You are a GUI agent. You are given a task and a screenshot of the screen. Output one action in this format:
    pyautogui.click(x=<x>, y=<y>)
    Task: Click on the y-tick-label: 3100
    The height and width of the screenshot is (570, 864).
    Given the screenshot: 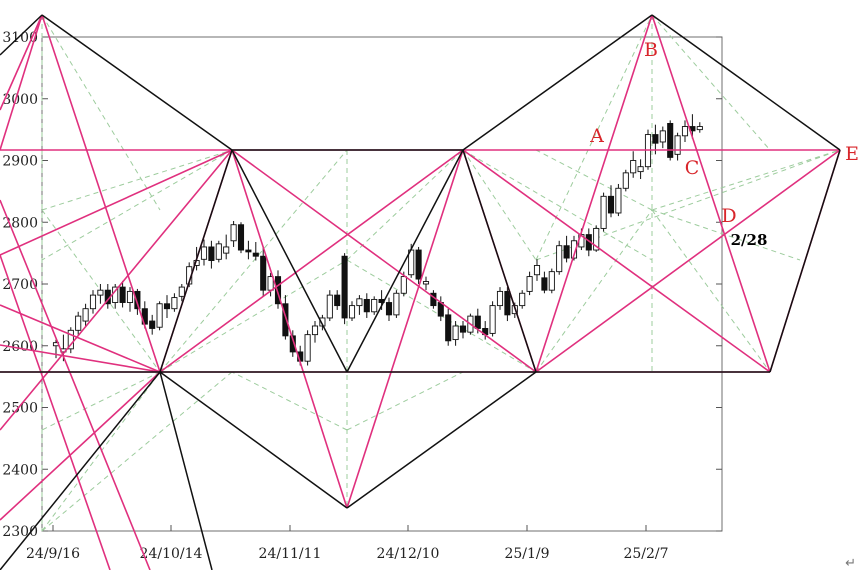 What is the action you would take?
    pyautogui.click(x=20, y=38)
    